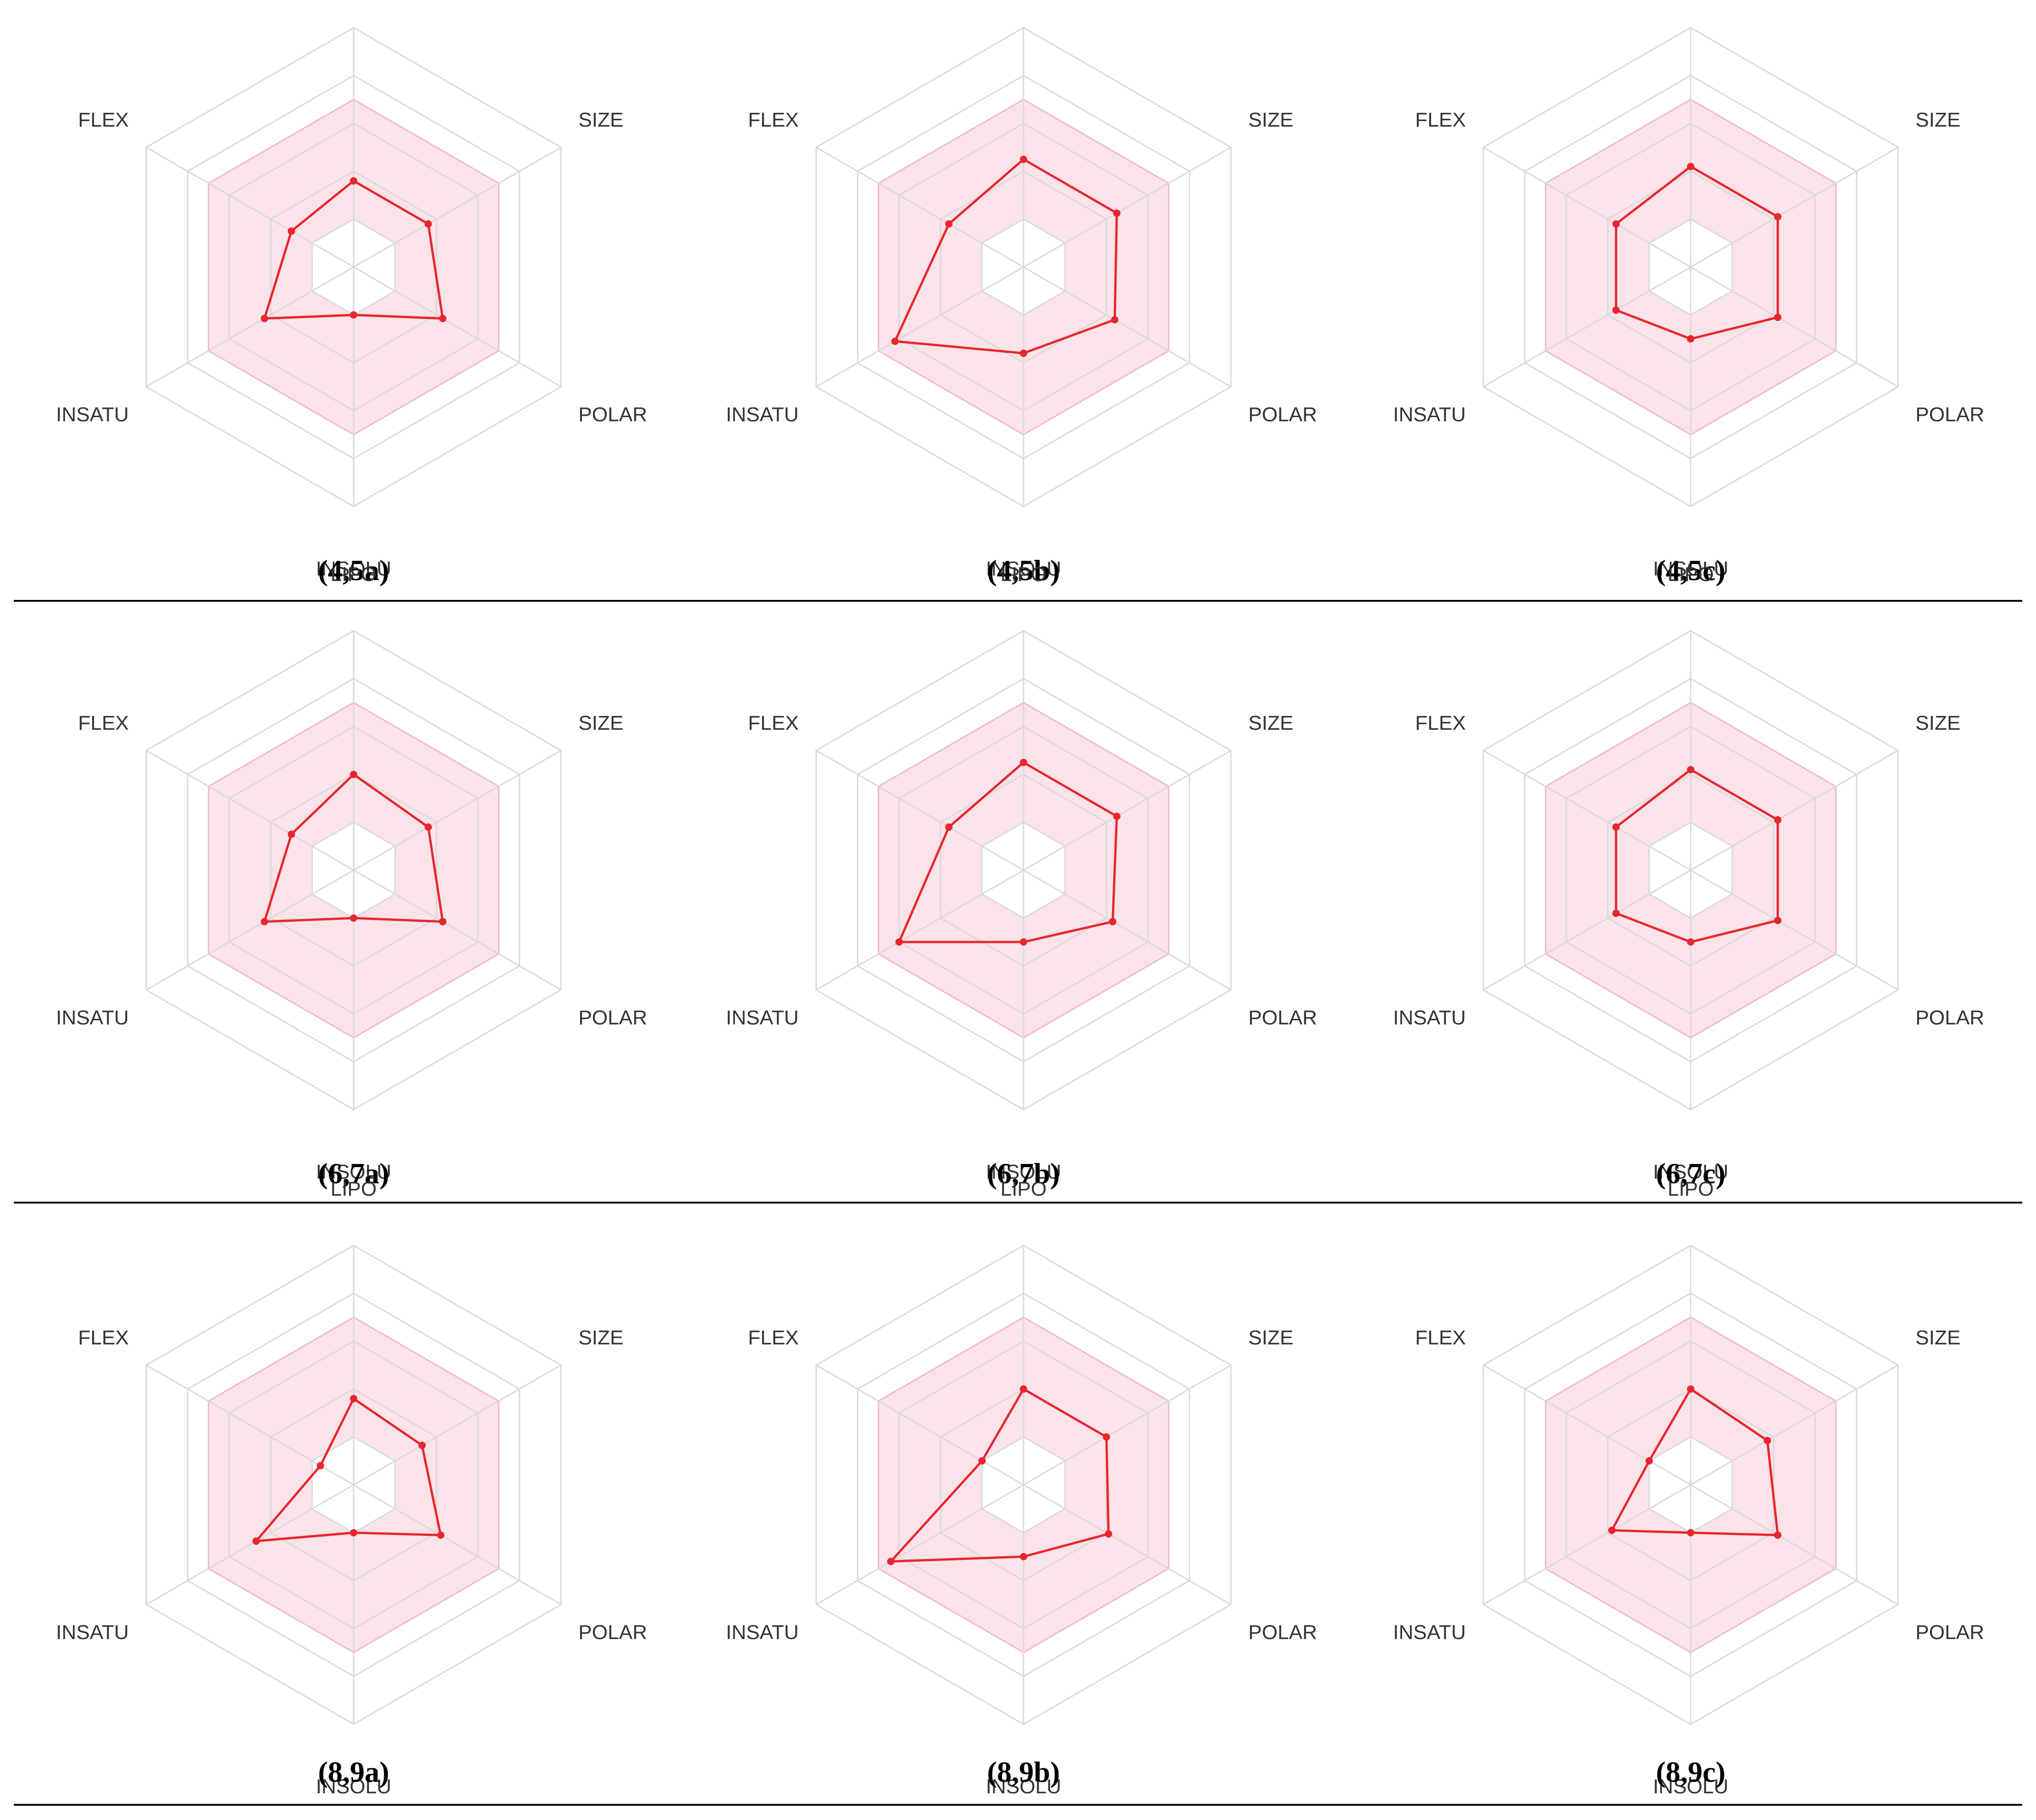  I want to click on radar-panel: LIPO SIZE POLAR INSOLU INSATU FLEX (4,5c), so click(1688, 307).